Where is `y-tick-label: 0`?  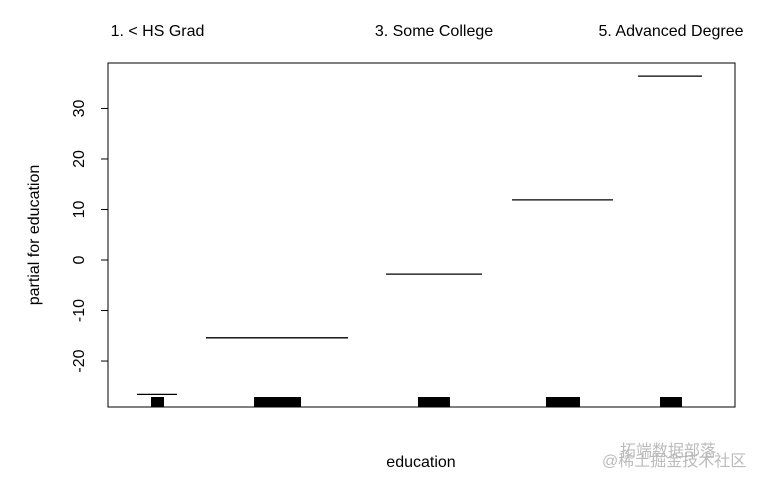 y-tick-label: 0 is located at coordinates (79, 259).